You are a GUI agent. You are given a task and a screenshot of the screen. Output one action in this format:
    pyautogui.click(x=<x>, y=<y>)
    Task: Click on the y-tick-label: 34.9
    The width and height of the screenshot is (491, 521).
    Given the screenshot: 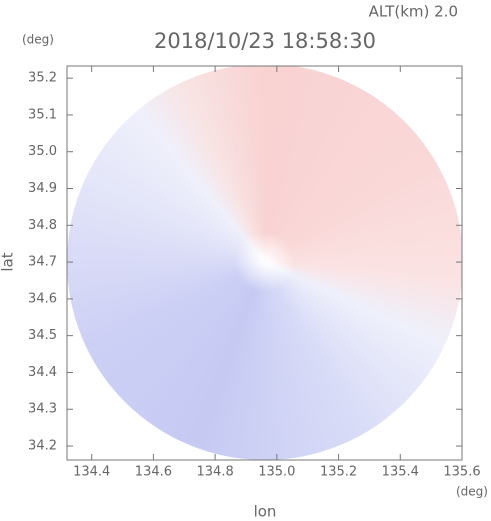 What is the action you would take?
    pyautogui.click(x=42, y=188)
    